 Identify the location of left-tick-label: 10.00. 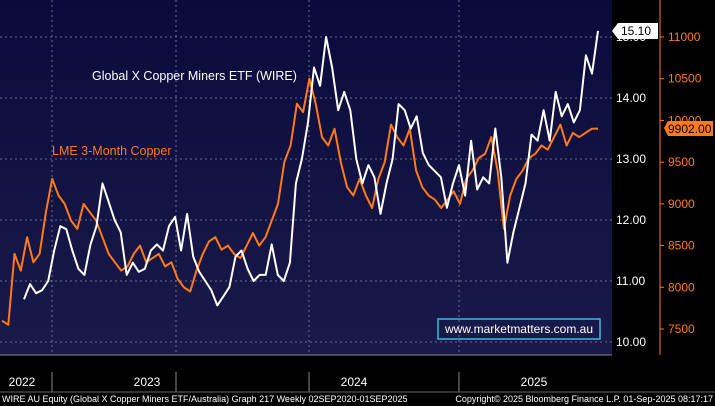
(631, 342).